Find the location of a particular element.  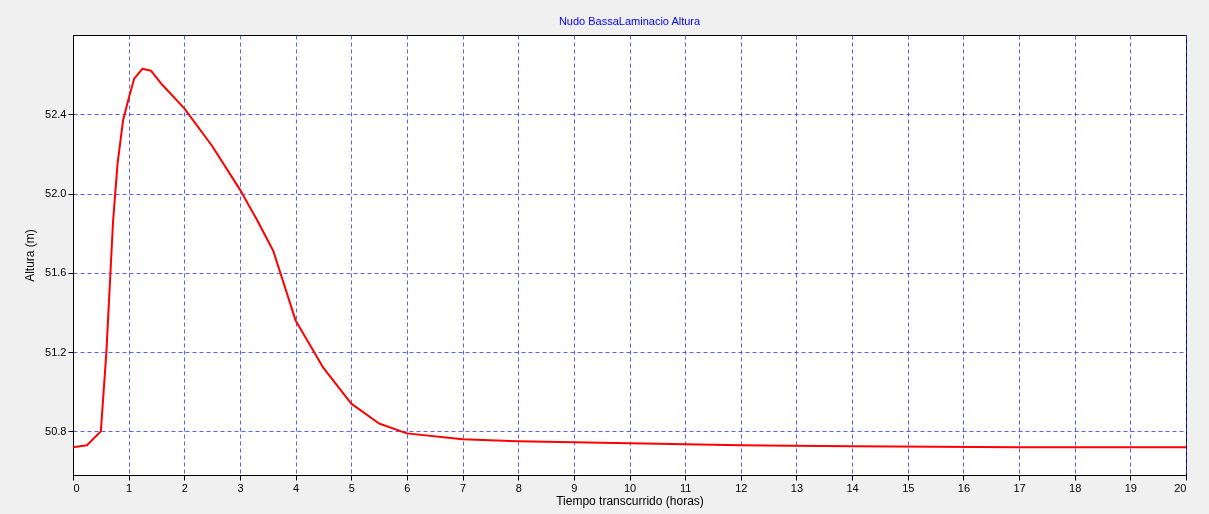

x-tick-label: 19 is located at coordinates (1130, 487).